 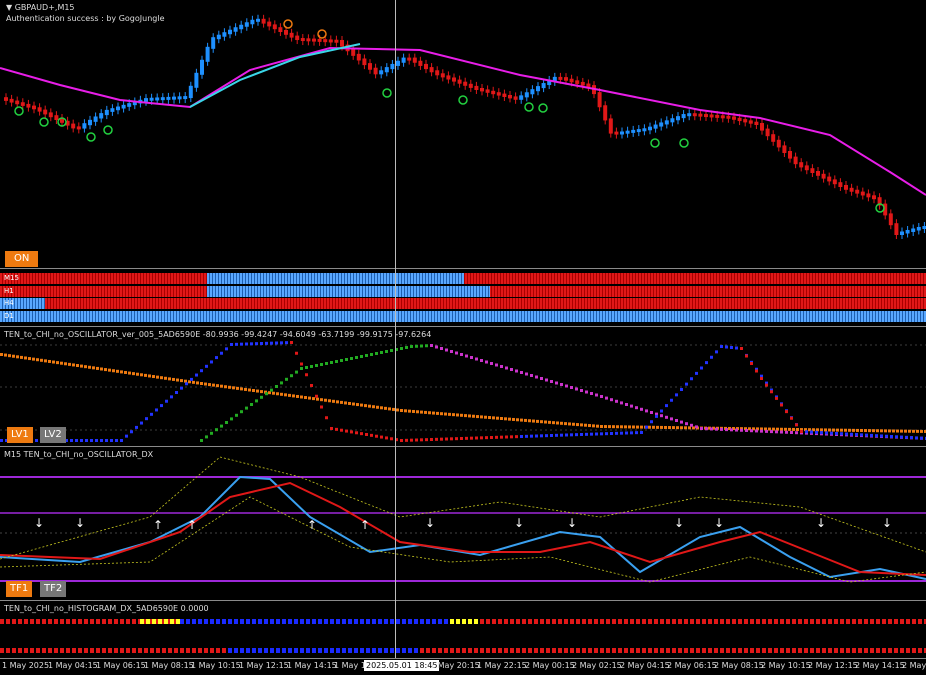 What do you see at coordinates (22, 259) in the screenshot?
I see `on-button: ON` at bounding box center [22, 259].